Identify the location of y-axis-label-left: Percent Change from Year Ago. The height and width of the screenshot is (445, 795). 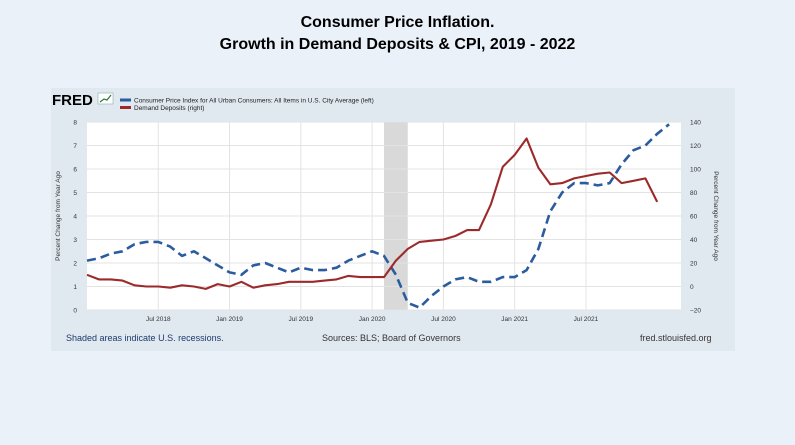
(58, 216).